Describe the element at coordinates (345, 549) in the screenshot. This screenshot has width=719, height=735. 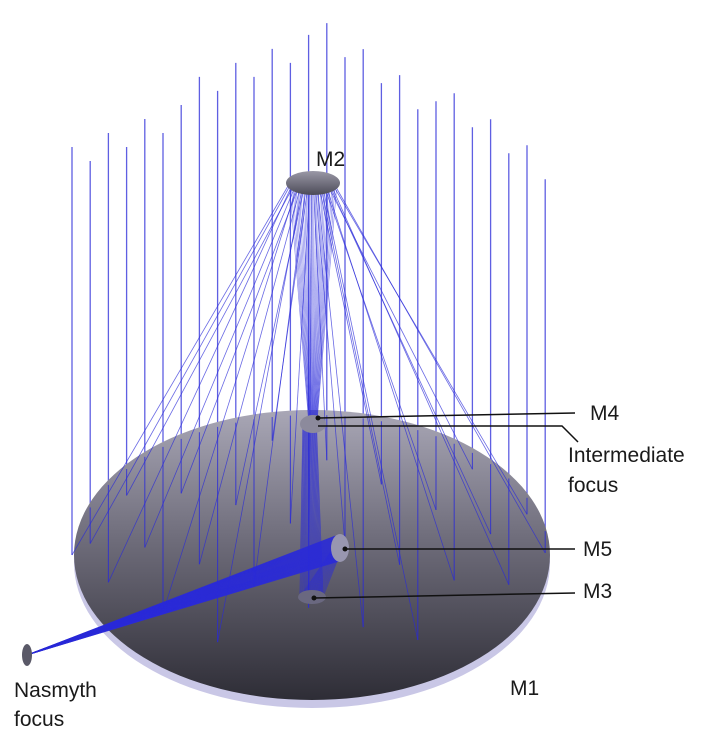
I see `m5-dot` at that location.